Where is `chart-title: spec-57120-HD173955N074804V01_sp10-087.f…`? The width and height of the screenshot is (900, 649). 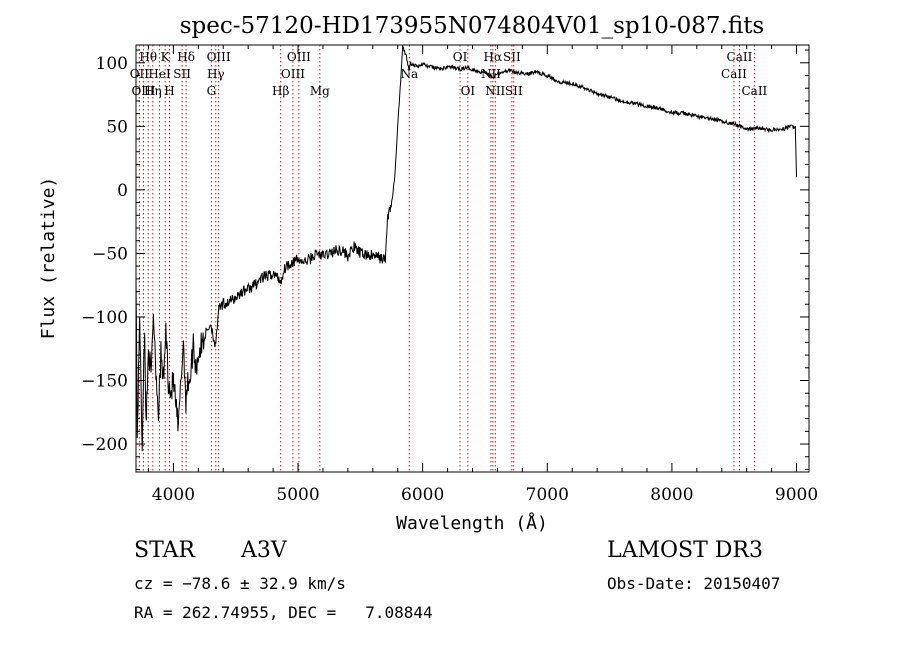
chart-title: spec-57120-HD173955N074804V01_sp10-087.f… is located at coordinates (472, 26).